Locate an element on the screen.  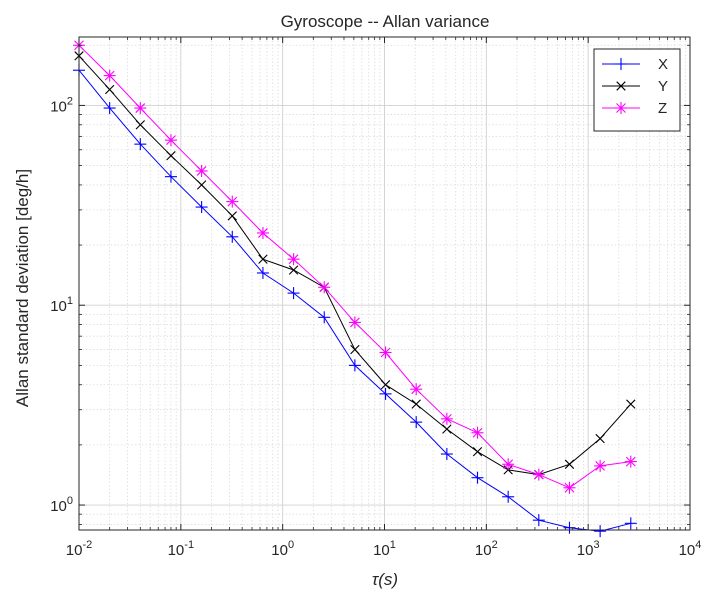
y-axis-label: Allan standard deviation [deg/h] is located at coordinates (22, 288).